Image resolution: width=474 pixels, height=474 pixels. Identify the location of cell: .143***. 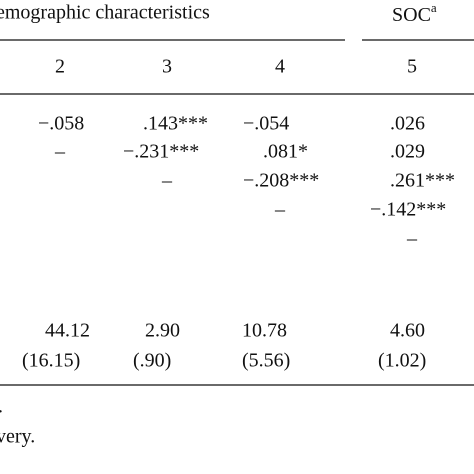
(175, 124).